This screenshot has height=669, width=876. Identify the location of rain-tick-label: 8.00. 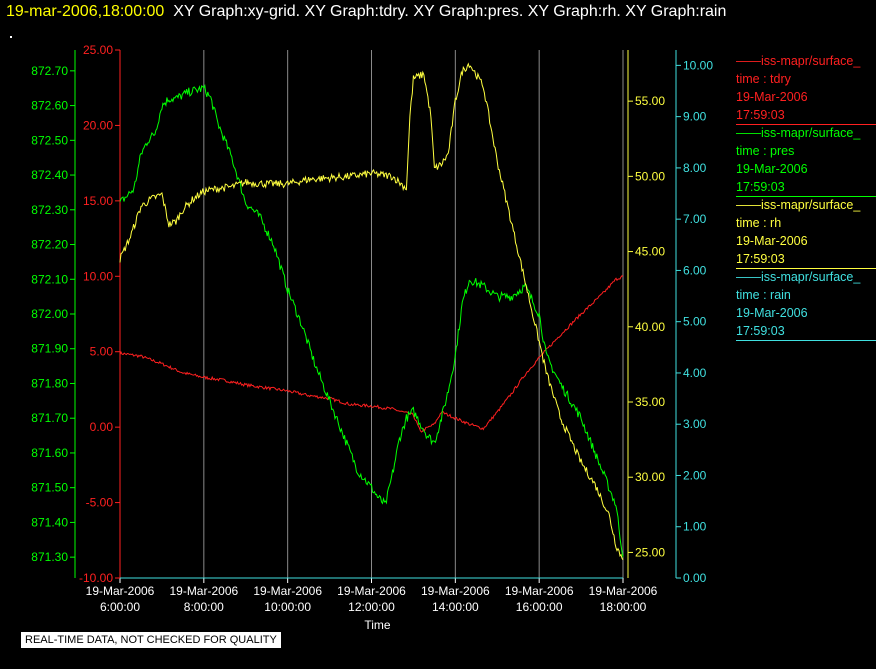
(695, 168).